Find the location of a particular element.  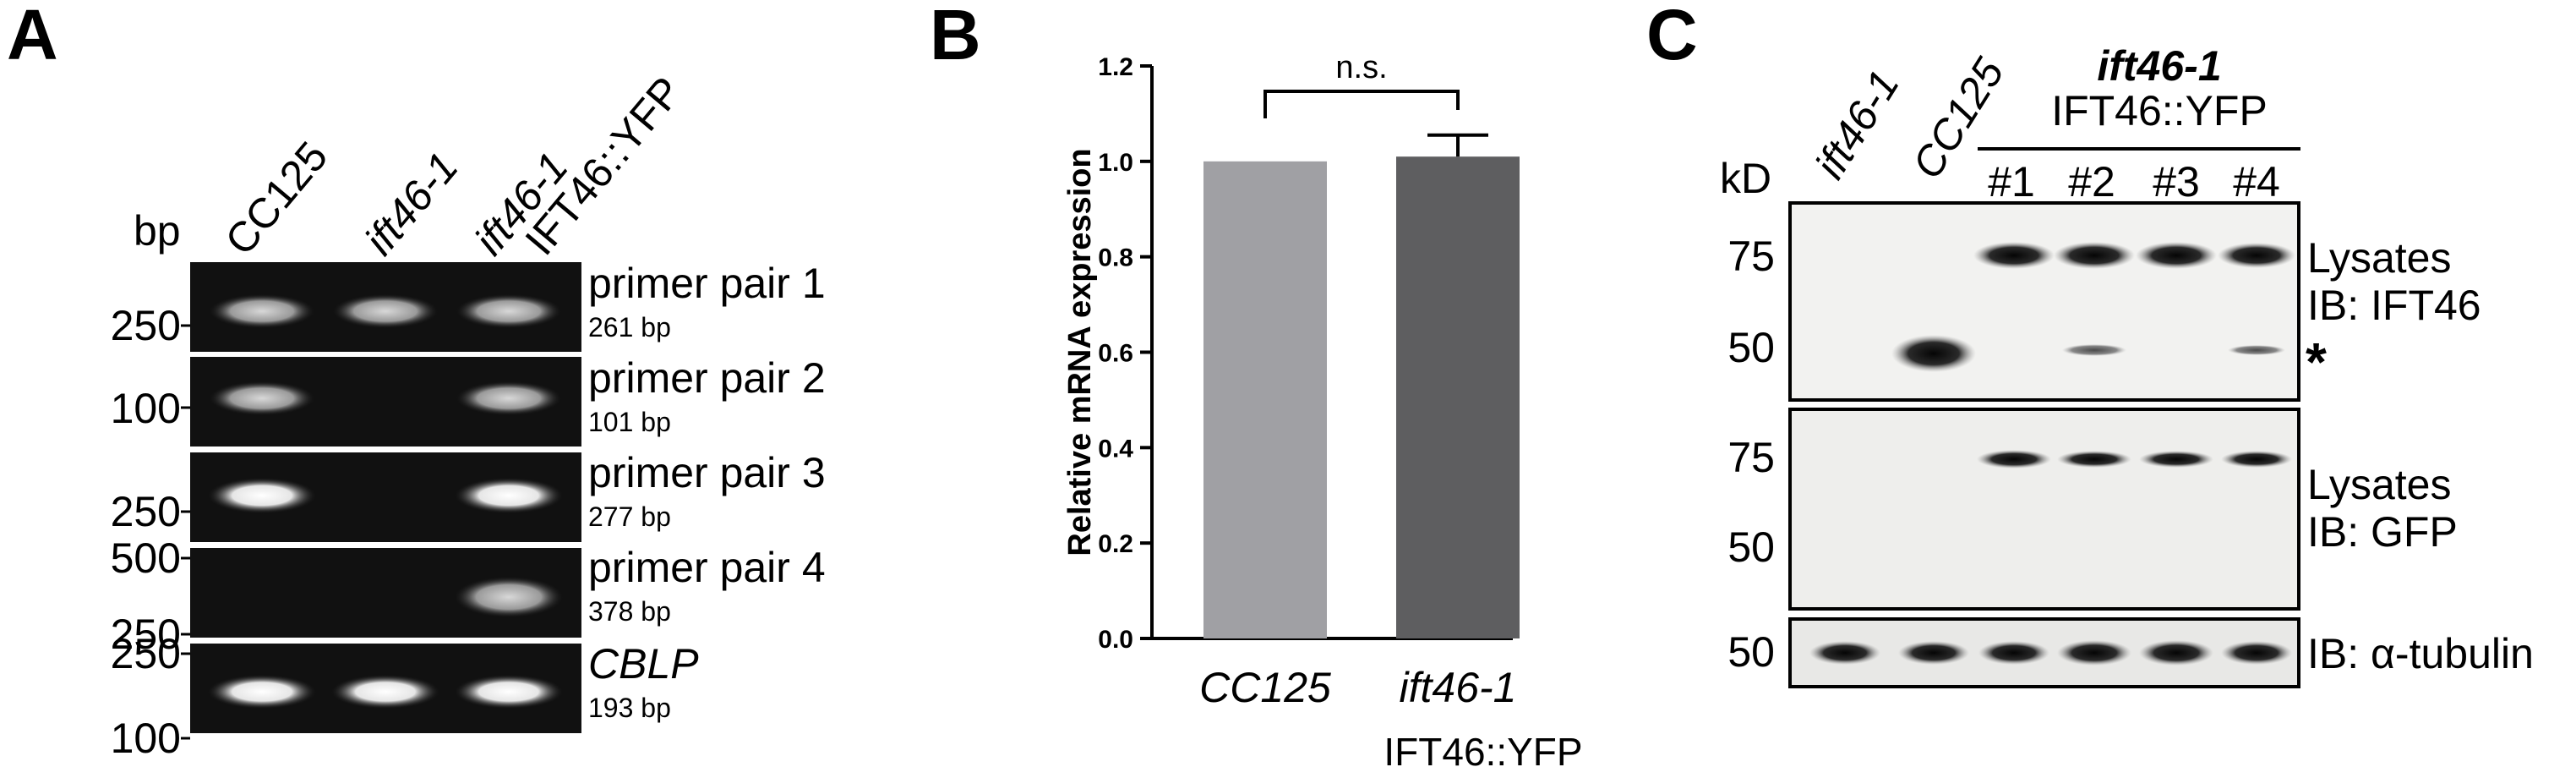

kd-label: kD is located at coordinates (1745, 178).